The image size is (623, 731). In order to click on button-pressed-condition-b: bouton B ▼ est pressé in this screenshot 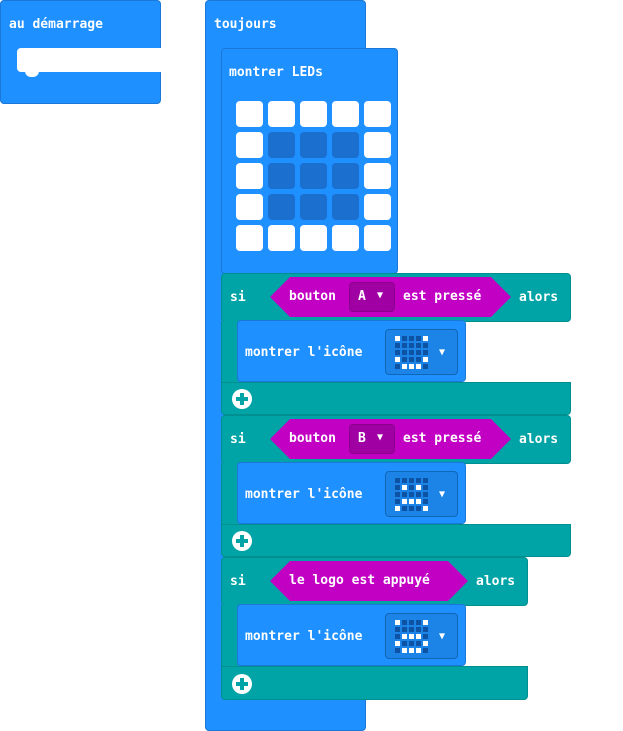, I will do `click(390, 439)`.